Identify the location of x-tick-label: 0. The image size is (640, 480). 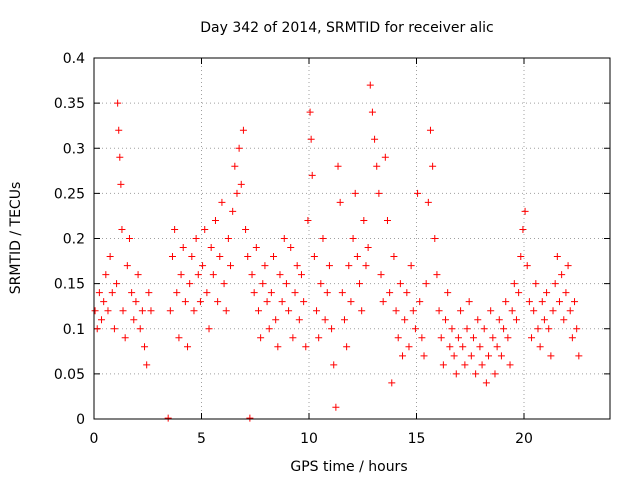
(94, 439).